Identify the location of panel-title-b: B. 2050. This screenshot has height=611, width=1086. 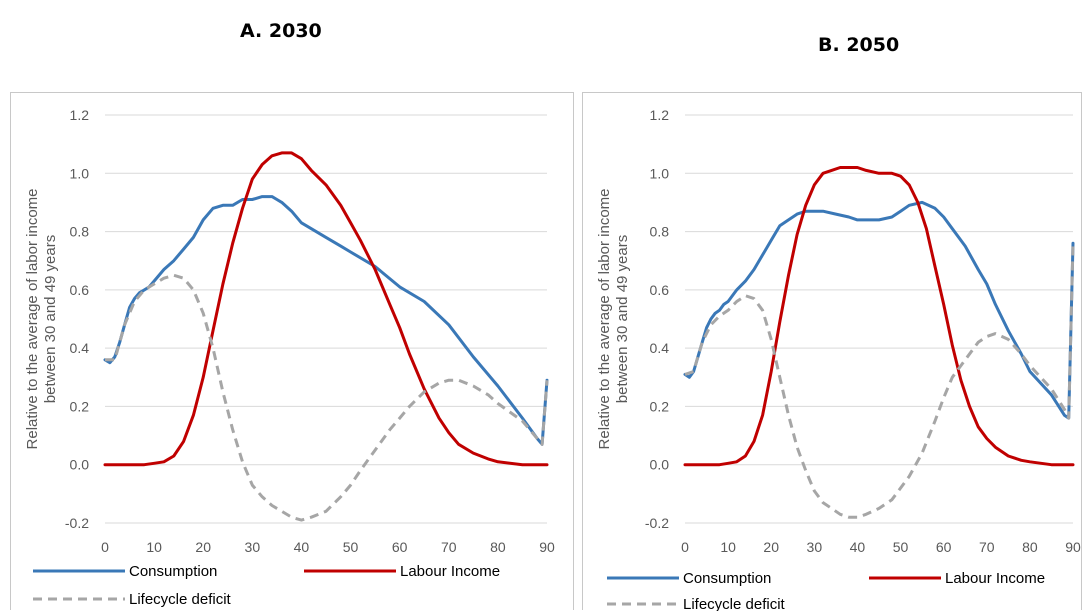
(859, 45).